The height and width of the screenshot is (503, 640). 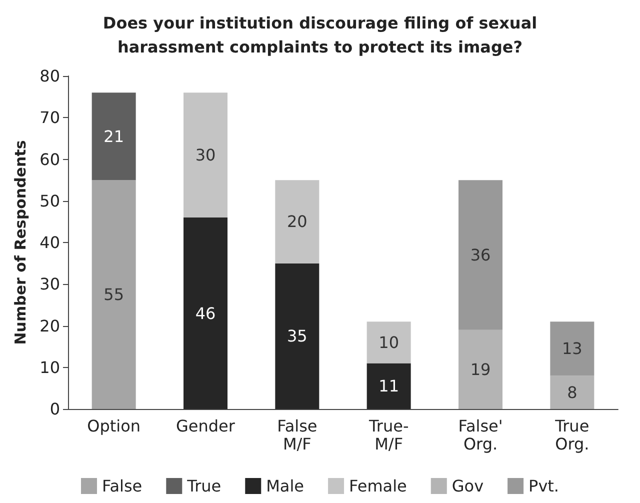 I want to click on data-label: 35, so click(x=297, y=336).